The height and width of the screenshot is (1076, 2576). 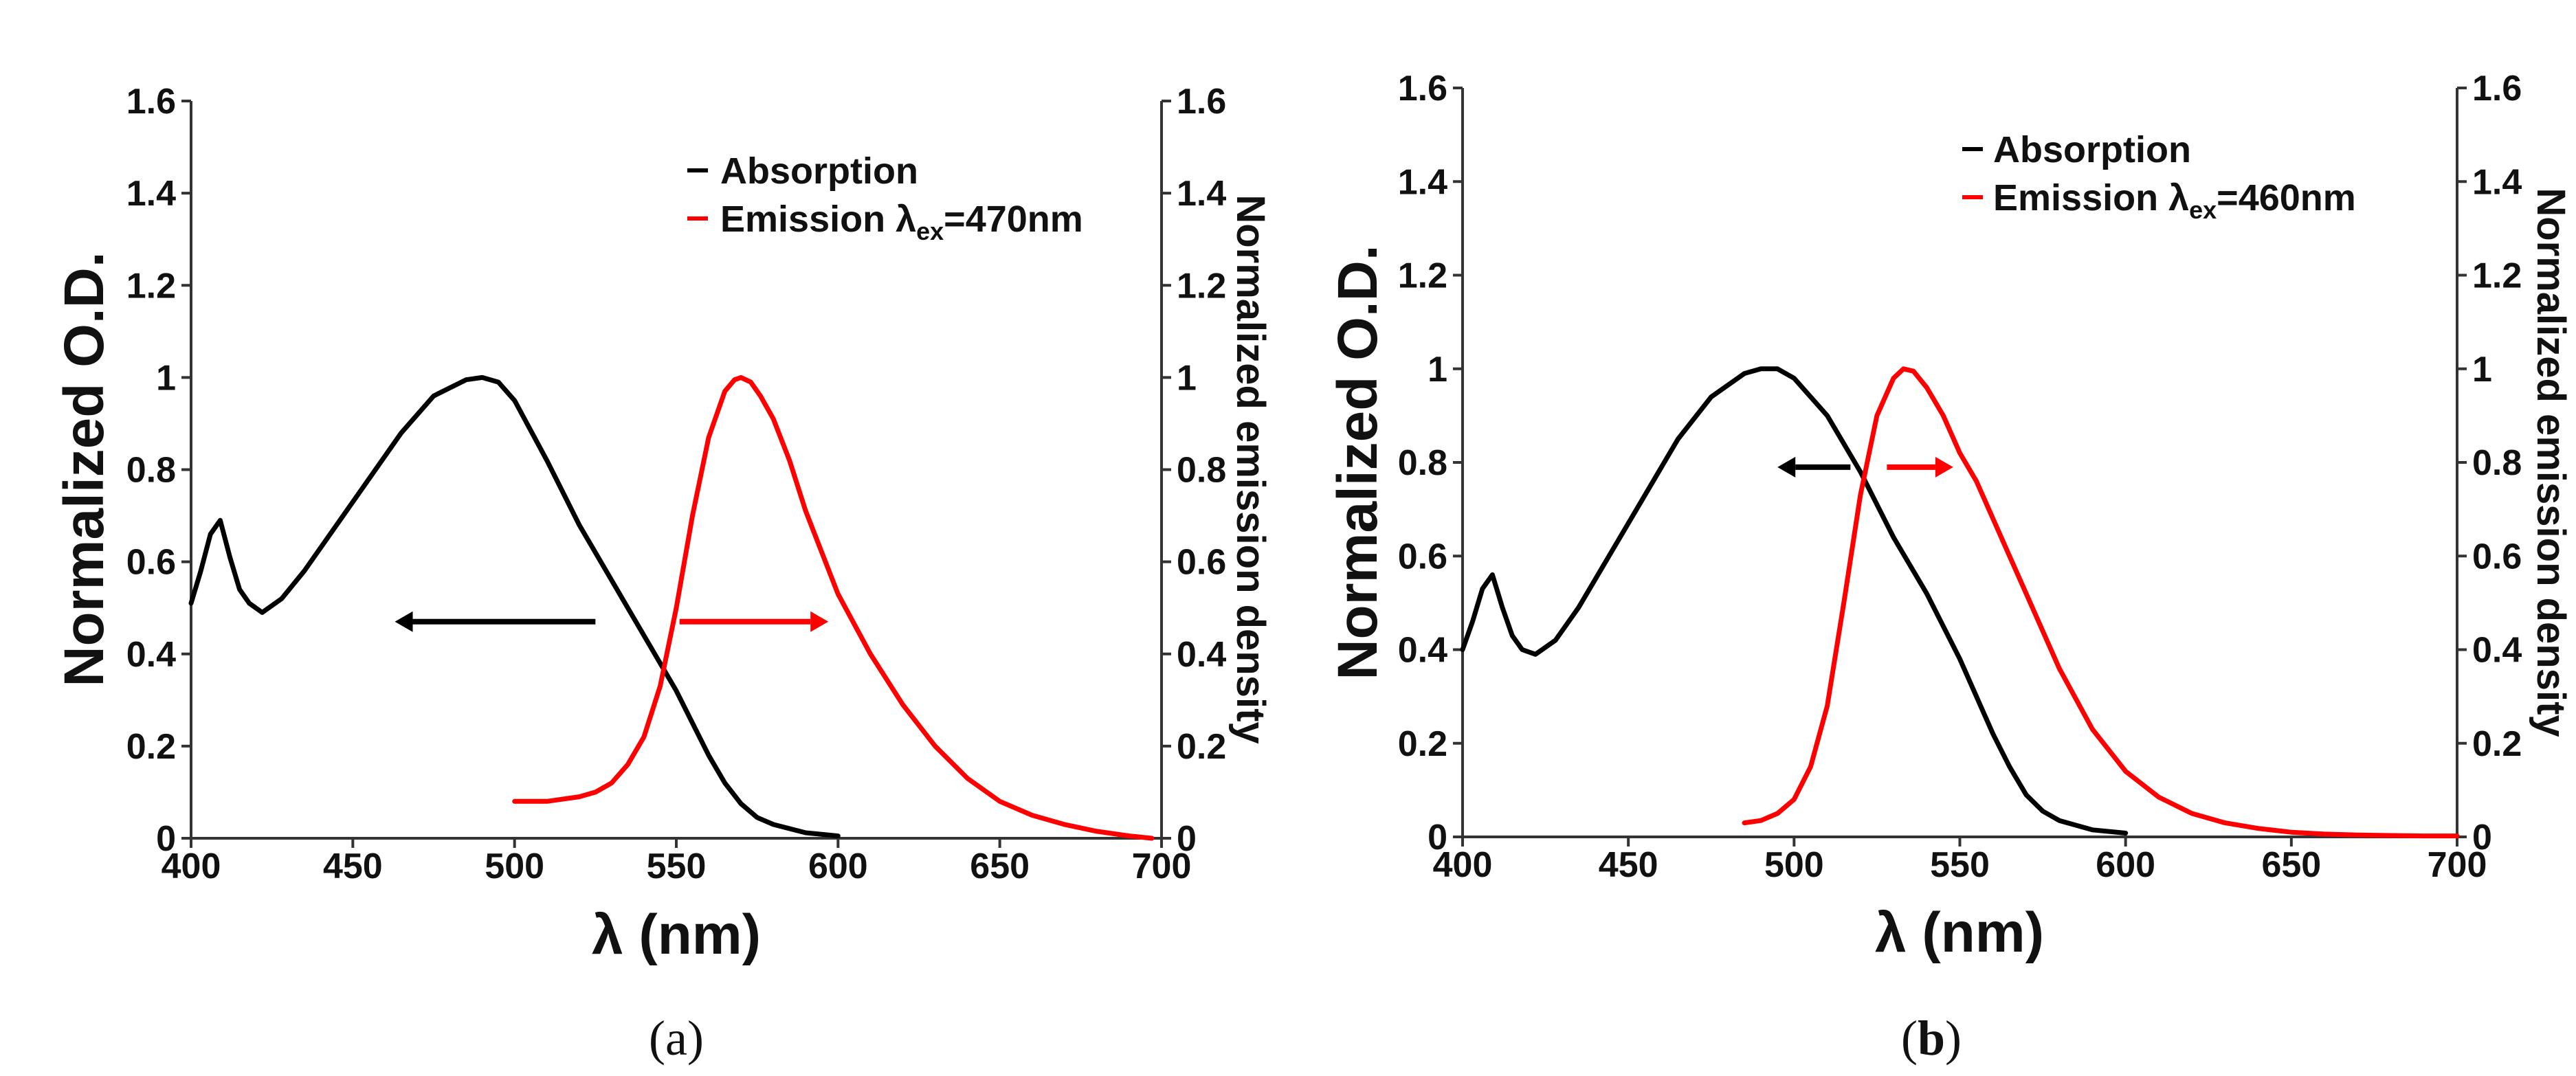 I want to click on legend-item-emission: Emission λex=460nm, so click(x=2159, y=200).